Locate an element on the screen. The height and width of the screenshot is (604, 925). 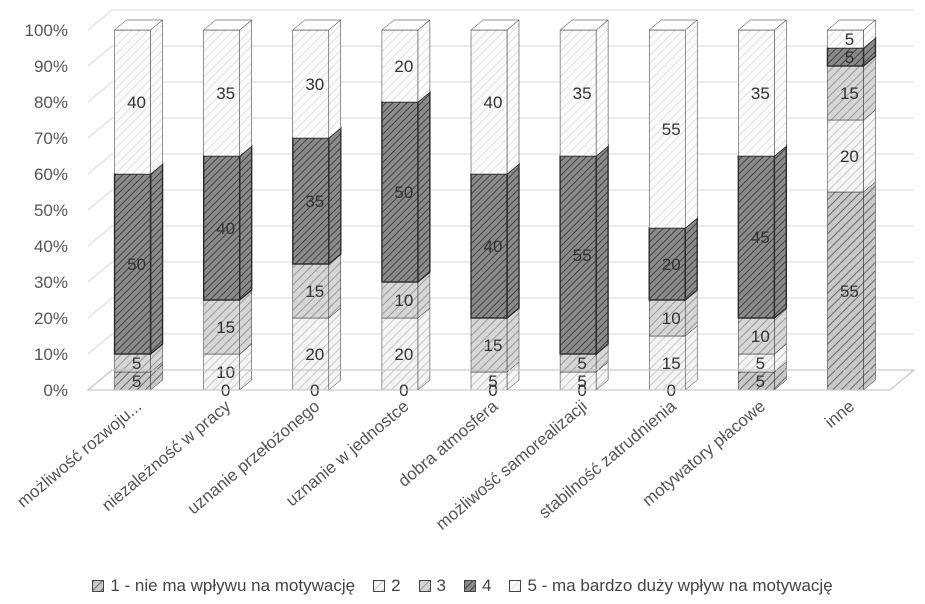
y-tick-label: 70% is located at coordinates (51, 138).